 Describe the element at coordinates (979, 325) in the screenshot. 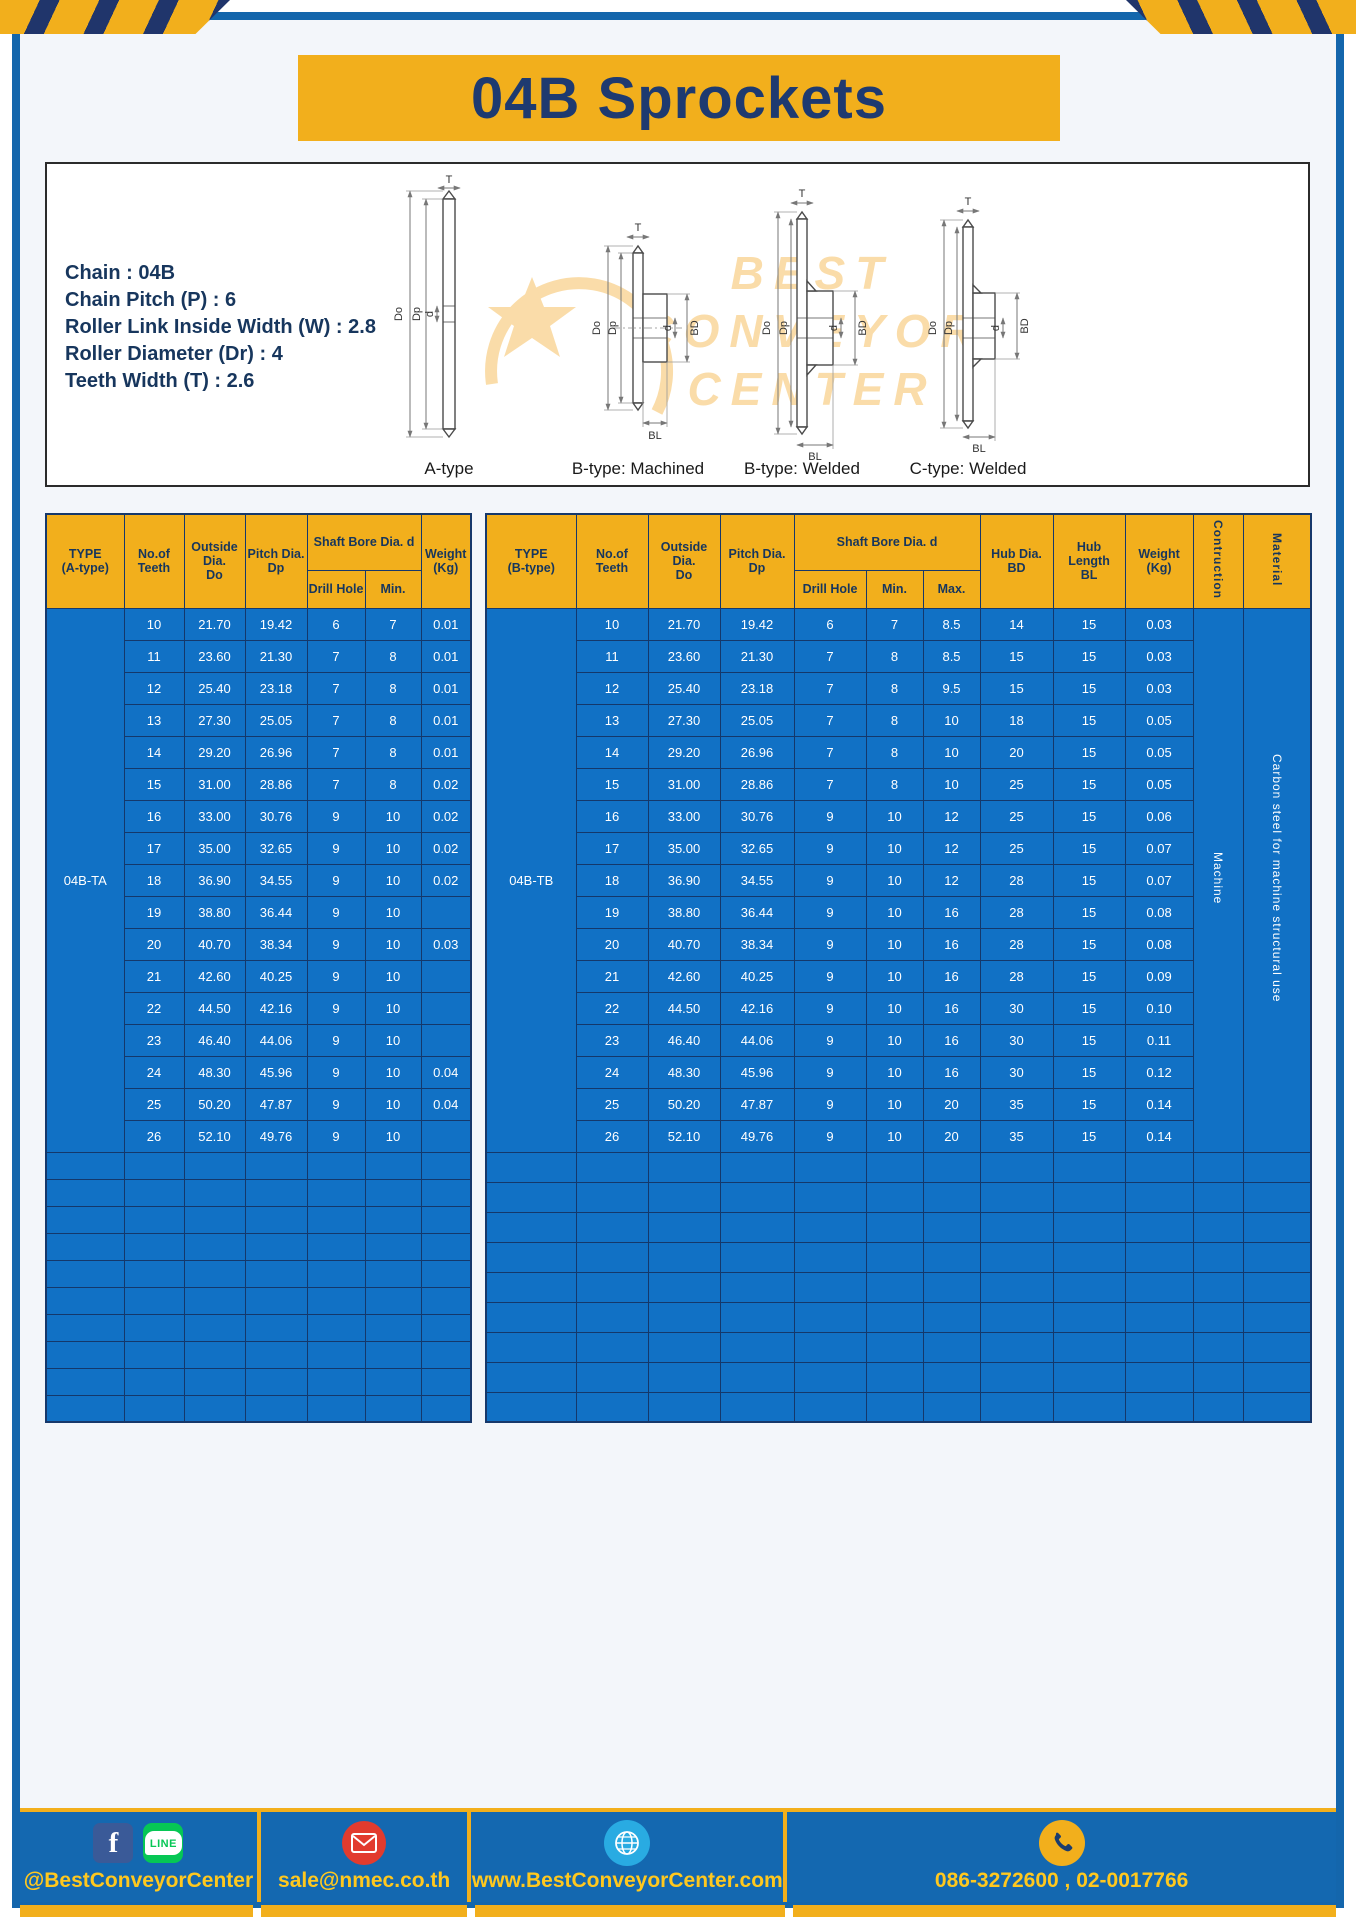

I see `drawing-c-type-welded: T Do Dp d BD` at that location.